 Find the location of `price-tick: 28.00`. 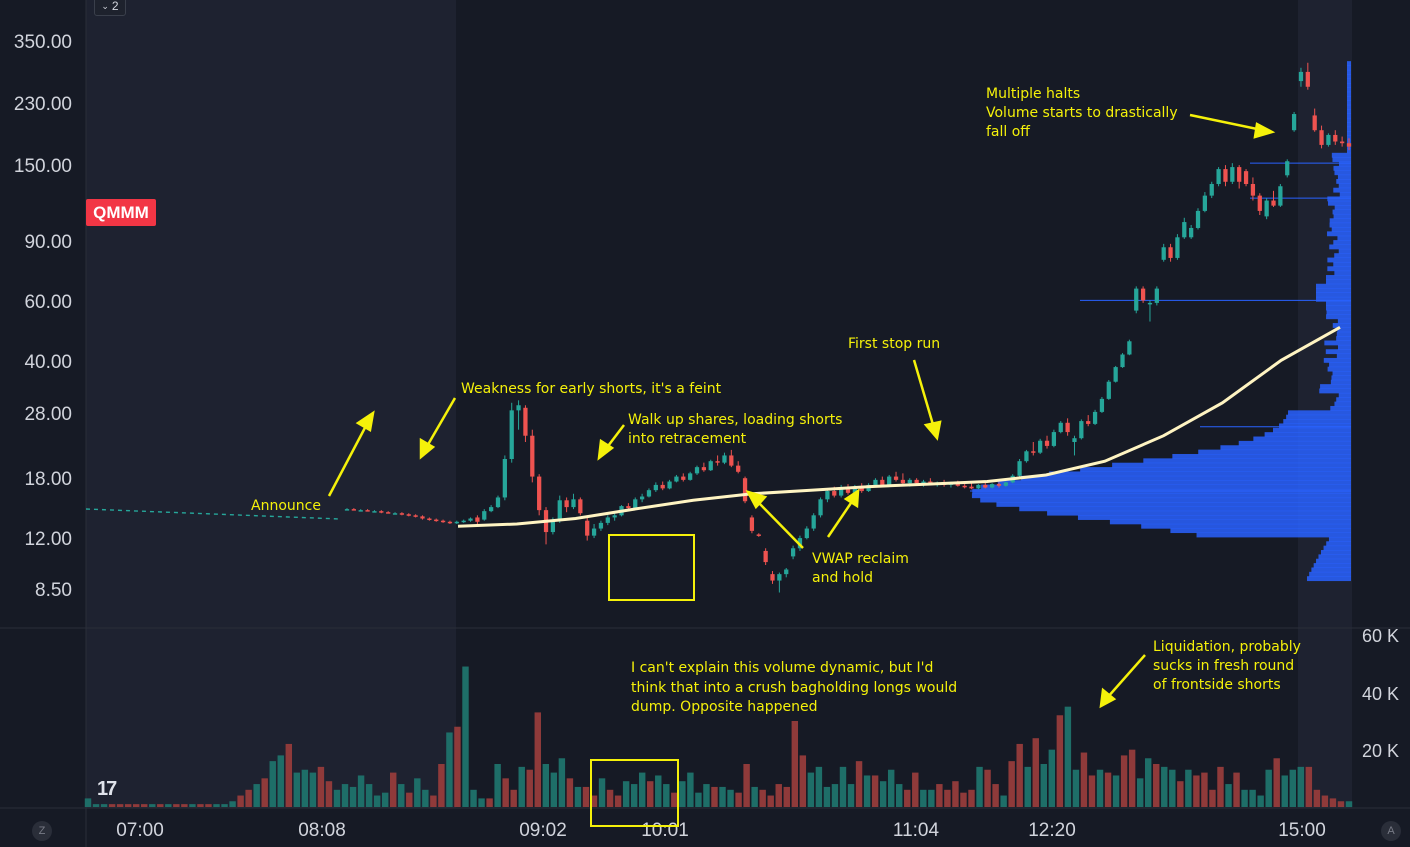

price-tick: 28.00 is located at coordinates (48, 414).